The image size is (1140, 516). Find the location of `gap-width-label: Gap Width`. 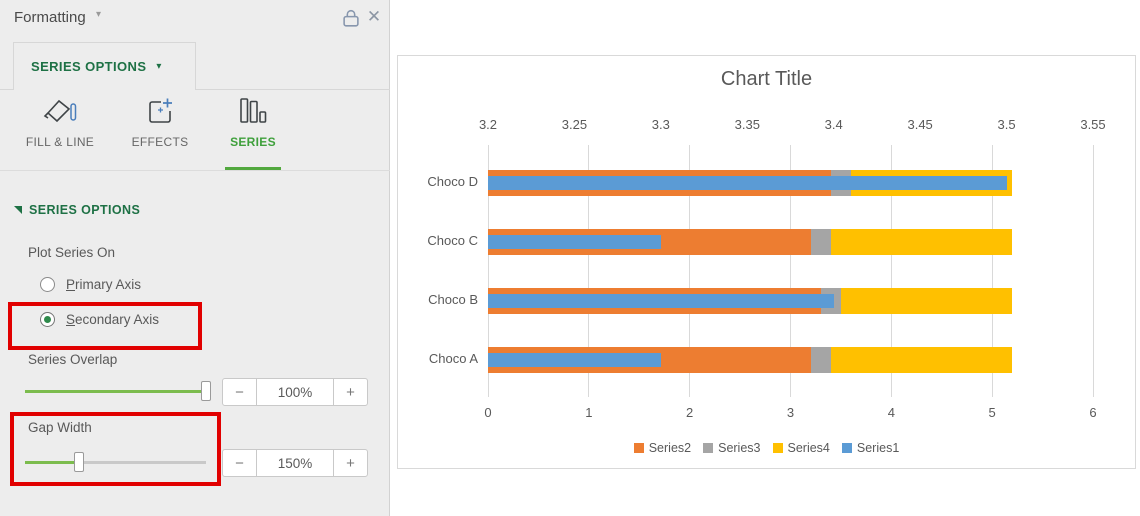

gap-width-label: Gap Width is located at coordinates (60, 427).